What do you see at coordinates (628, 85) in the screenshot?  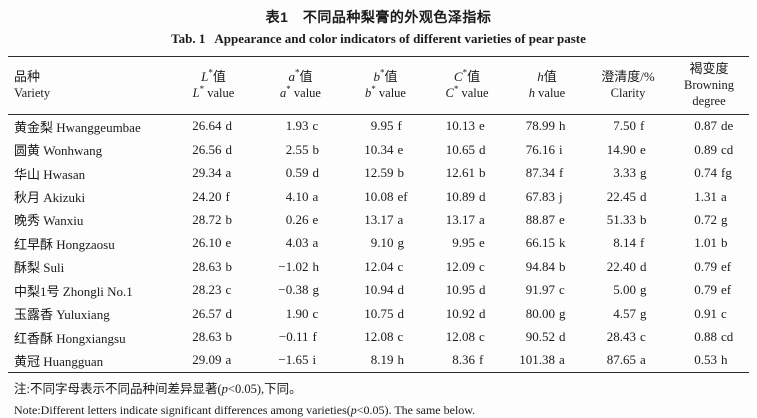 I see `column-header-clarity: 澄清度/% Clarity` at bounding box center [628, 85].